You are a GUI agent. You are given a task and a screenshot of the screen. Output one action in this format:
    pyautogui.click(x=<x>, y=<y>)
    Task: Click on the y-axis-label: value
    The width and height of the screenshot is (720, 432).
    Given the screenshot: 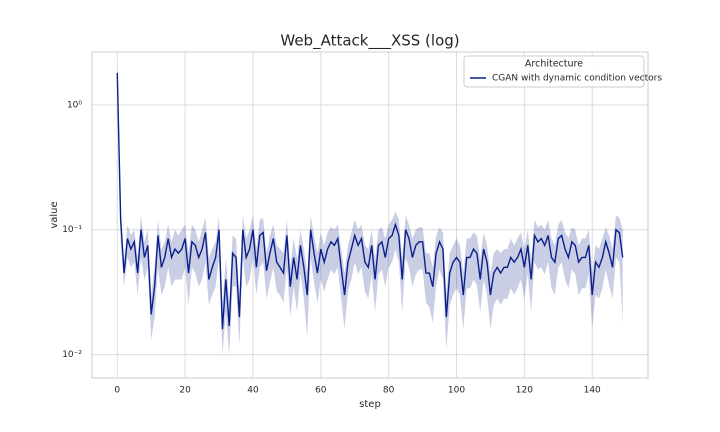 What is the action you would take?
    pyautogui.click(x=54, y=214)
    